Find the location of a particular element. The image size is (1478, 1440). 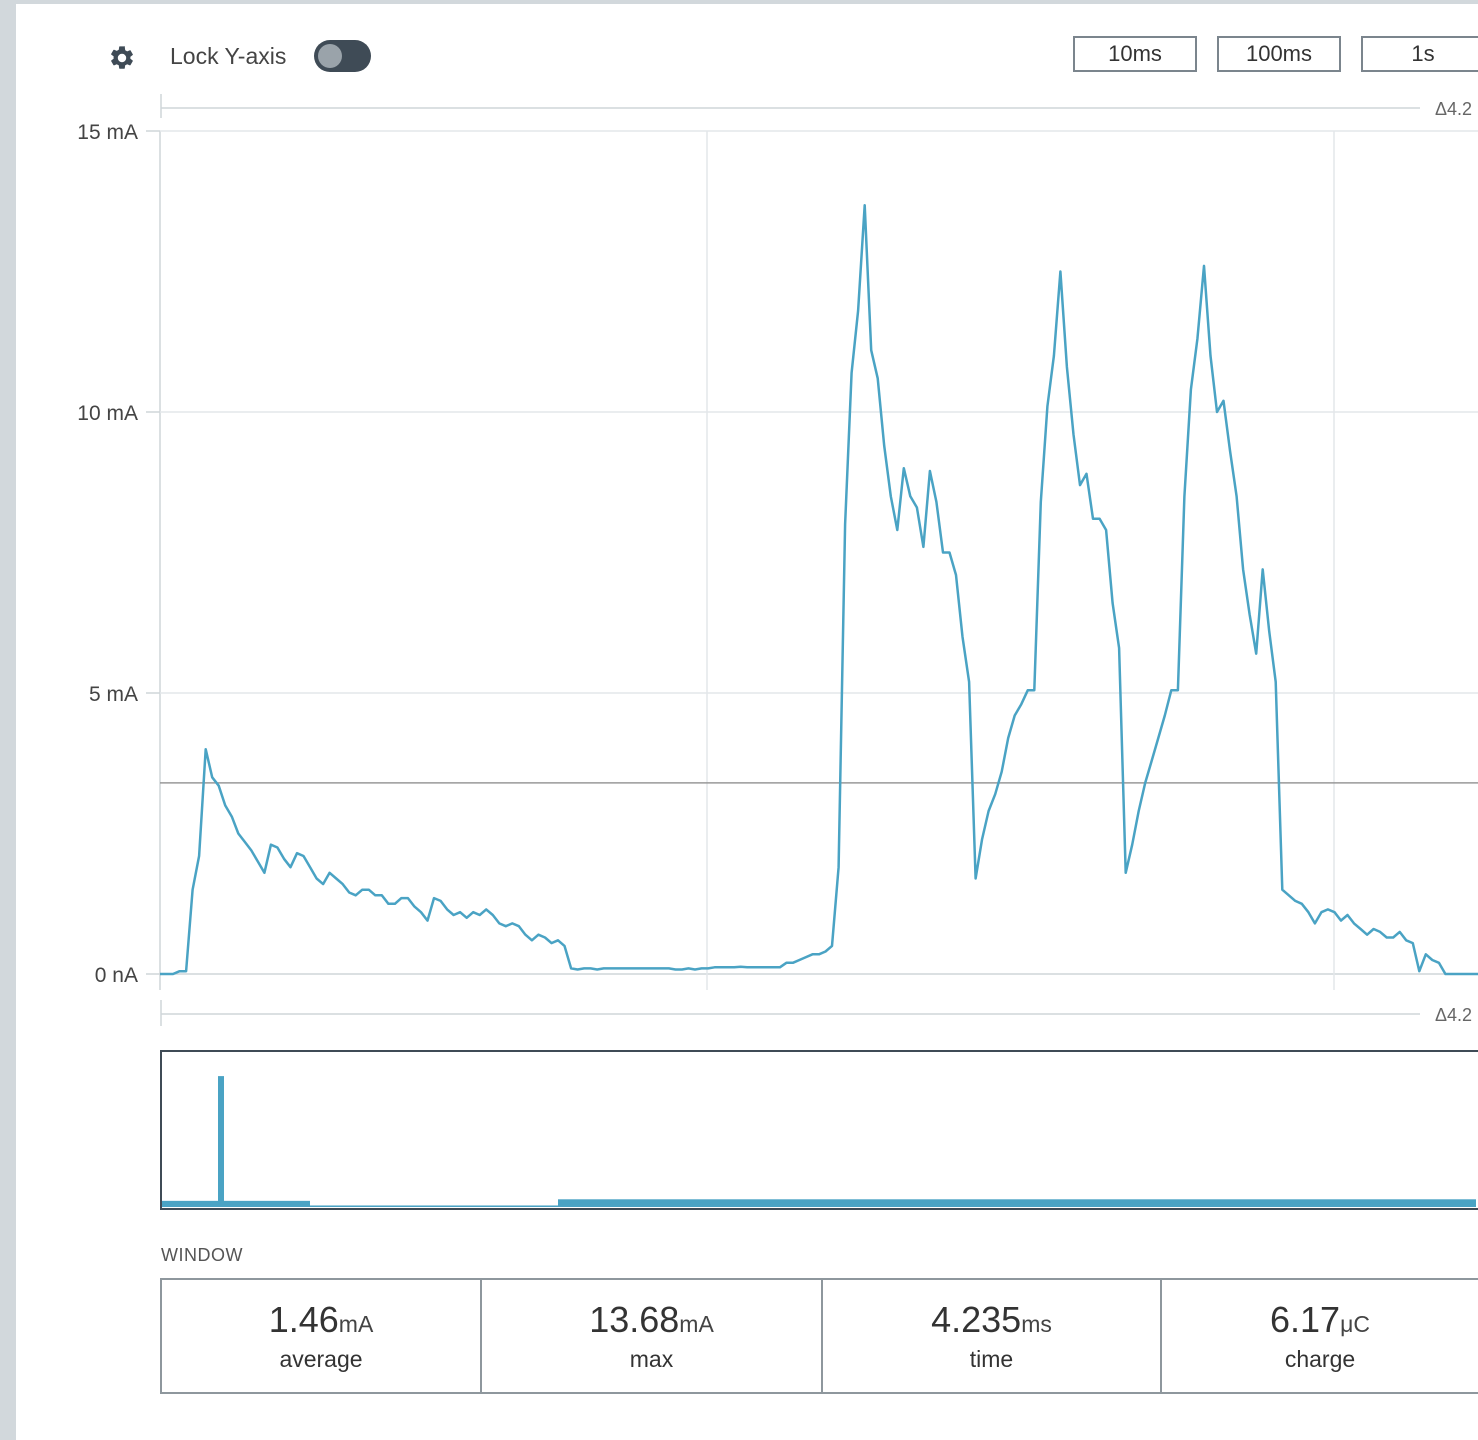

stat-average: 1.46mA average is located at coordinates (321, 1336).